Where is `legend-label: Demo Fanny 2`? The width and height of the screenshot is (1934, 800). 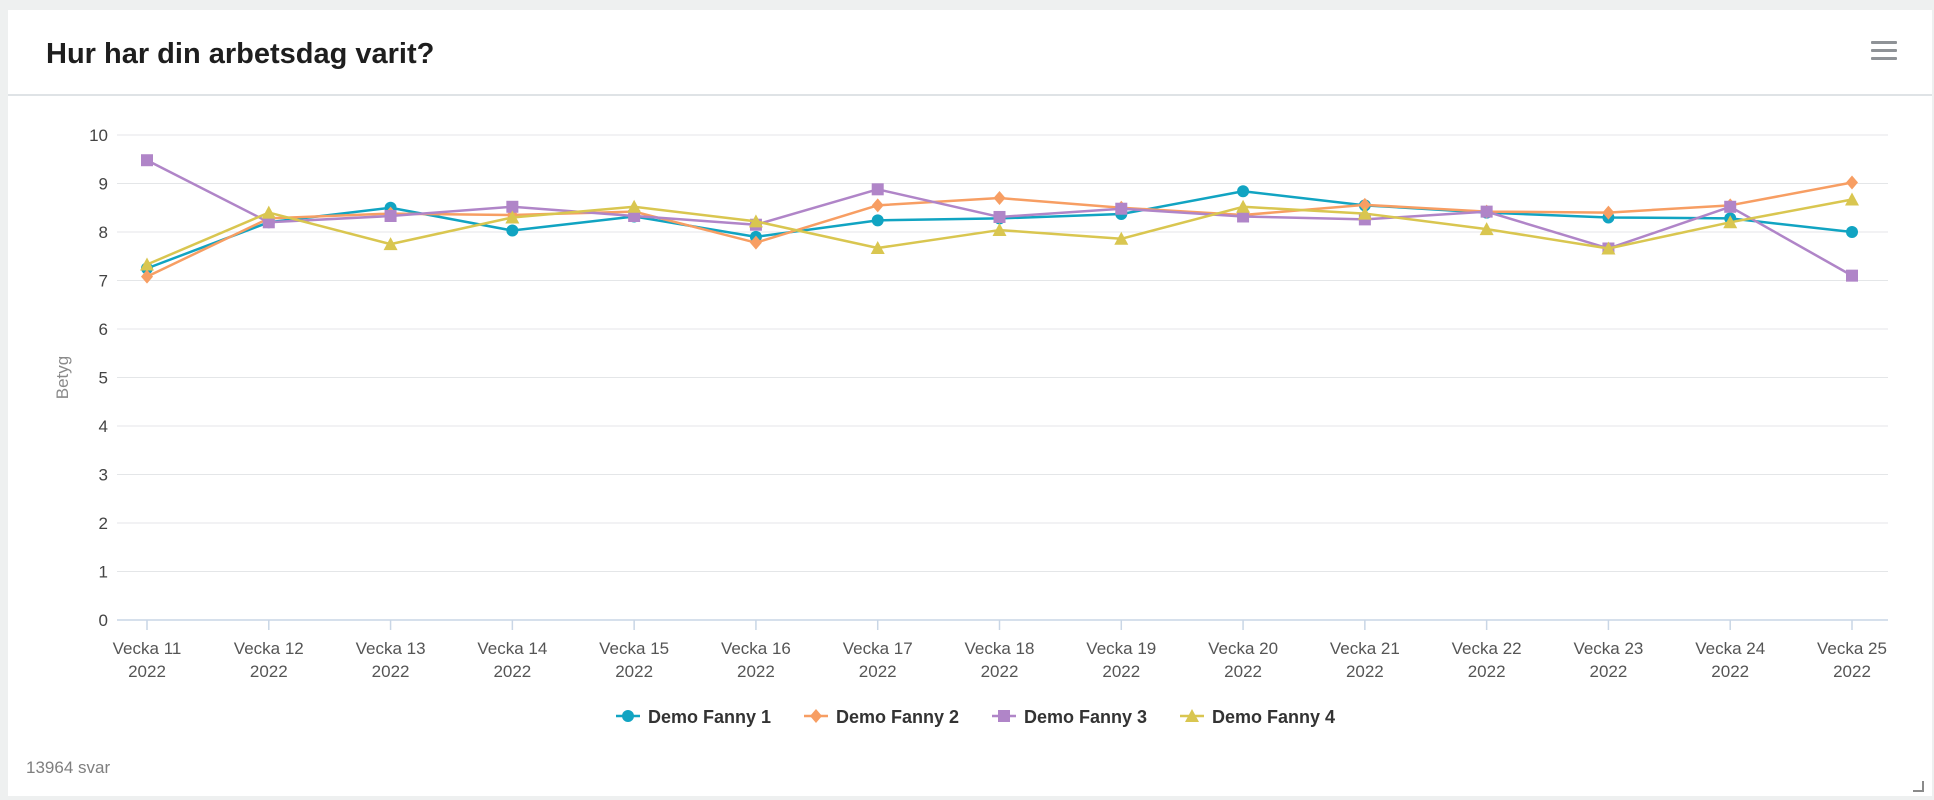 legend-label: Demo Fanny 2 is located at coordinates (897, 717).